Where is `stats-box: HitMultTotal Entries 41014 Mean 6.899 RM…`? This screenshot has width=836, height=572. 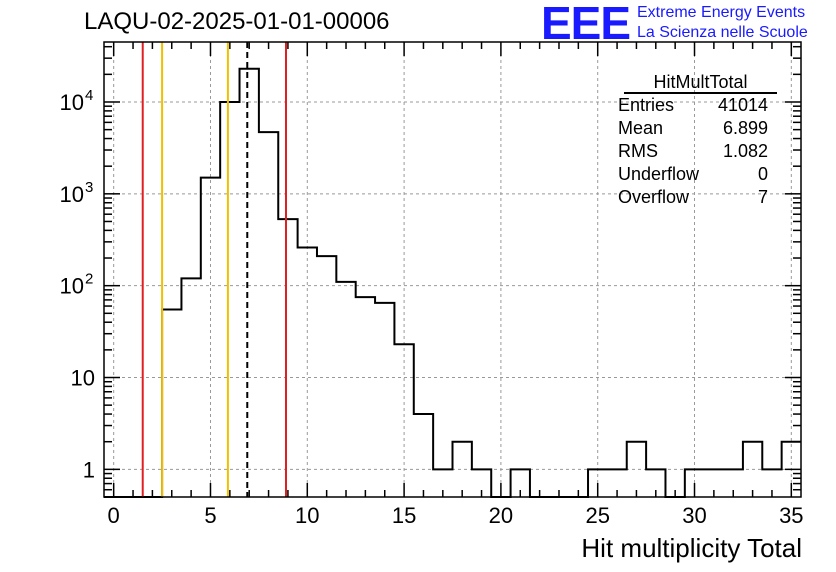 stats-box: HitMultTotal Entries 41014 Mean 6.899 RM… is located at coordinates (694, 140).